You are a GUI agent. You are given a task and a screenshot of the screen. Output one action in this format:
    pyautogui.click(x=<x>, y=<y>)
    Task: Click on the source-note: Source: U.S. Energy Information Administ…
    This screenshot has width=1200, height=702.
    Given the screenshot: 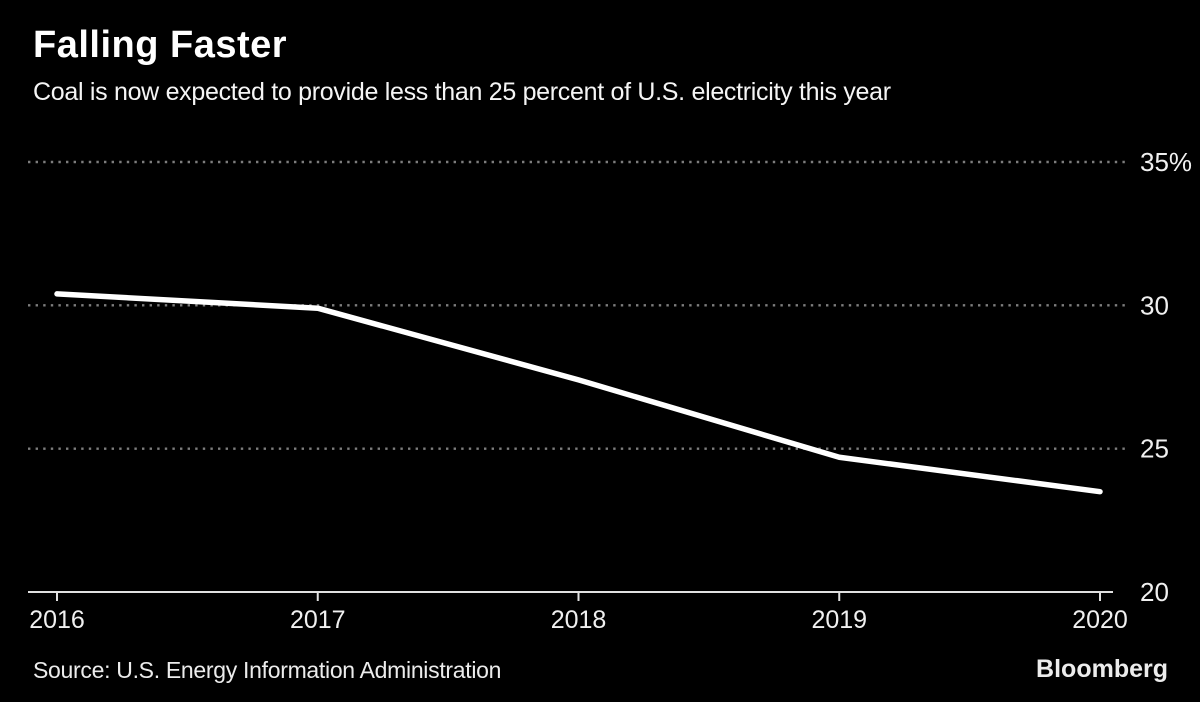 What is the action you would take?
    pyautogui.click(x=267, y=670)
    